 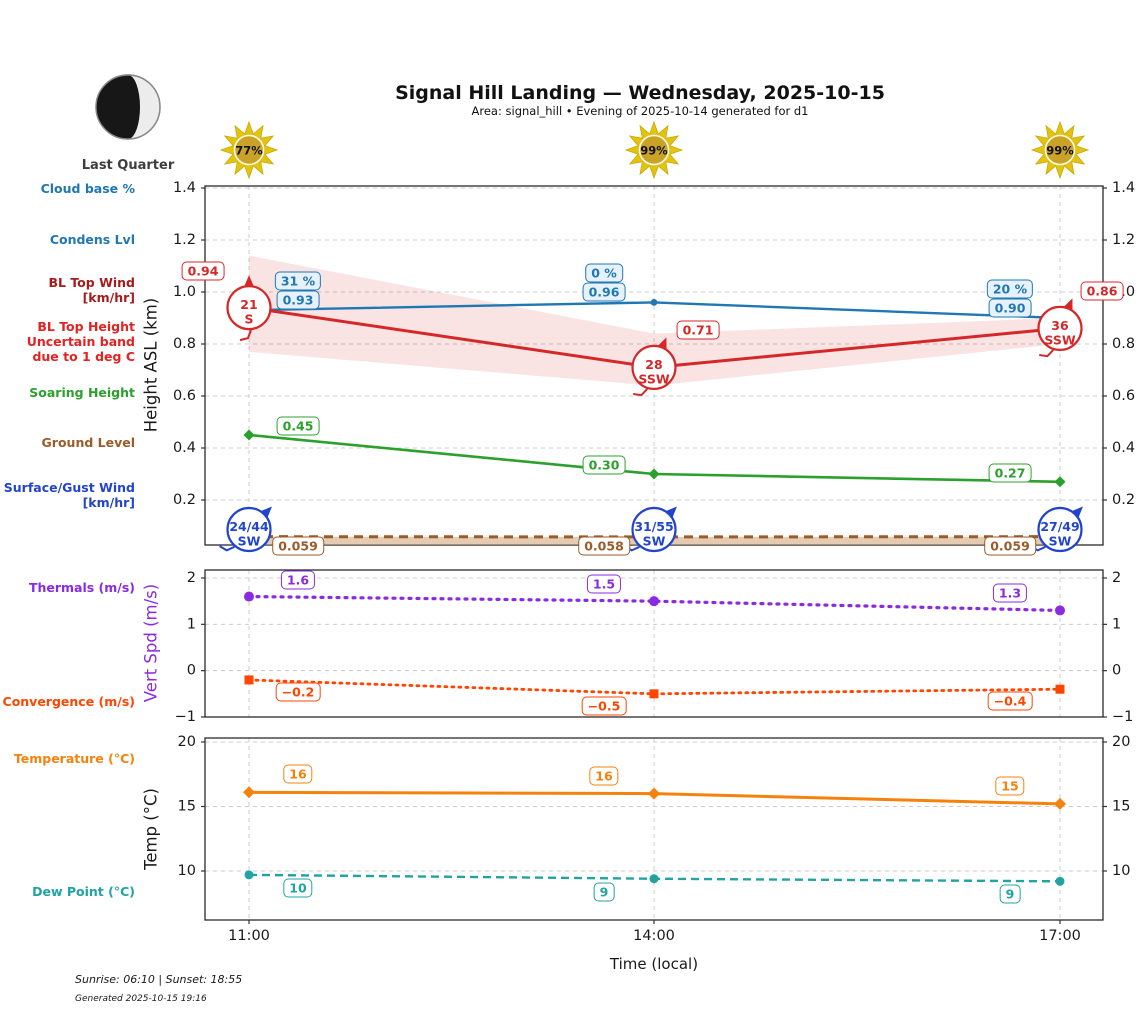 I want to click on series-label-surface-wind: Surface/Gust Wind [km/hr], so click(x=69, y=495).